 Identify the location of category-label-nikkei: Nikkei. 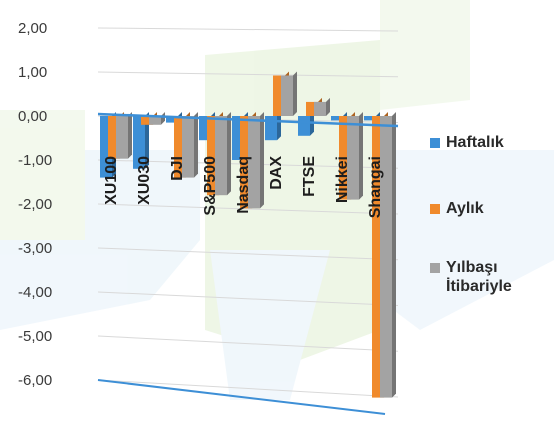
(342, 179).